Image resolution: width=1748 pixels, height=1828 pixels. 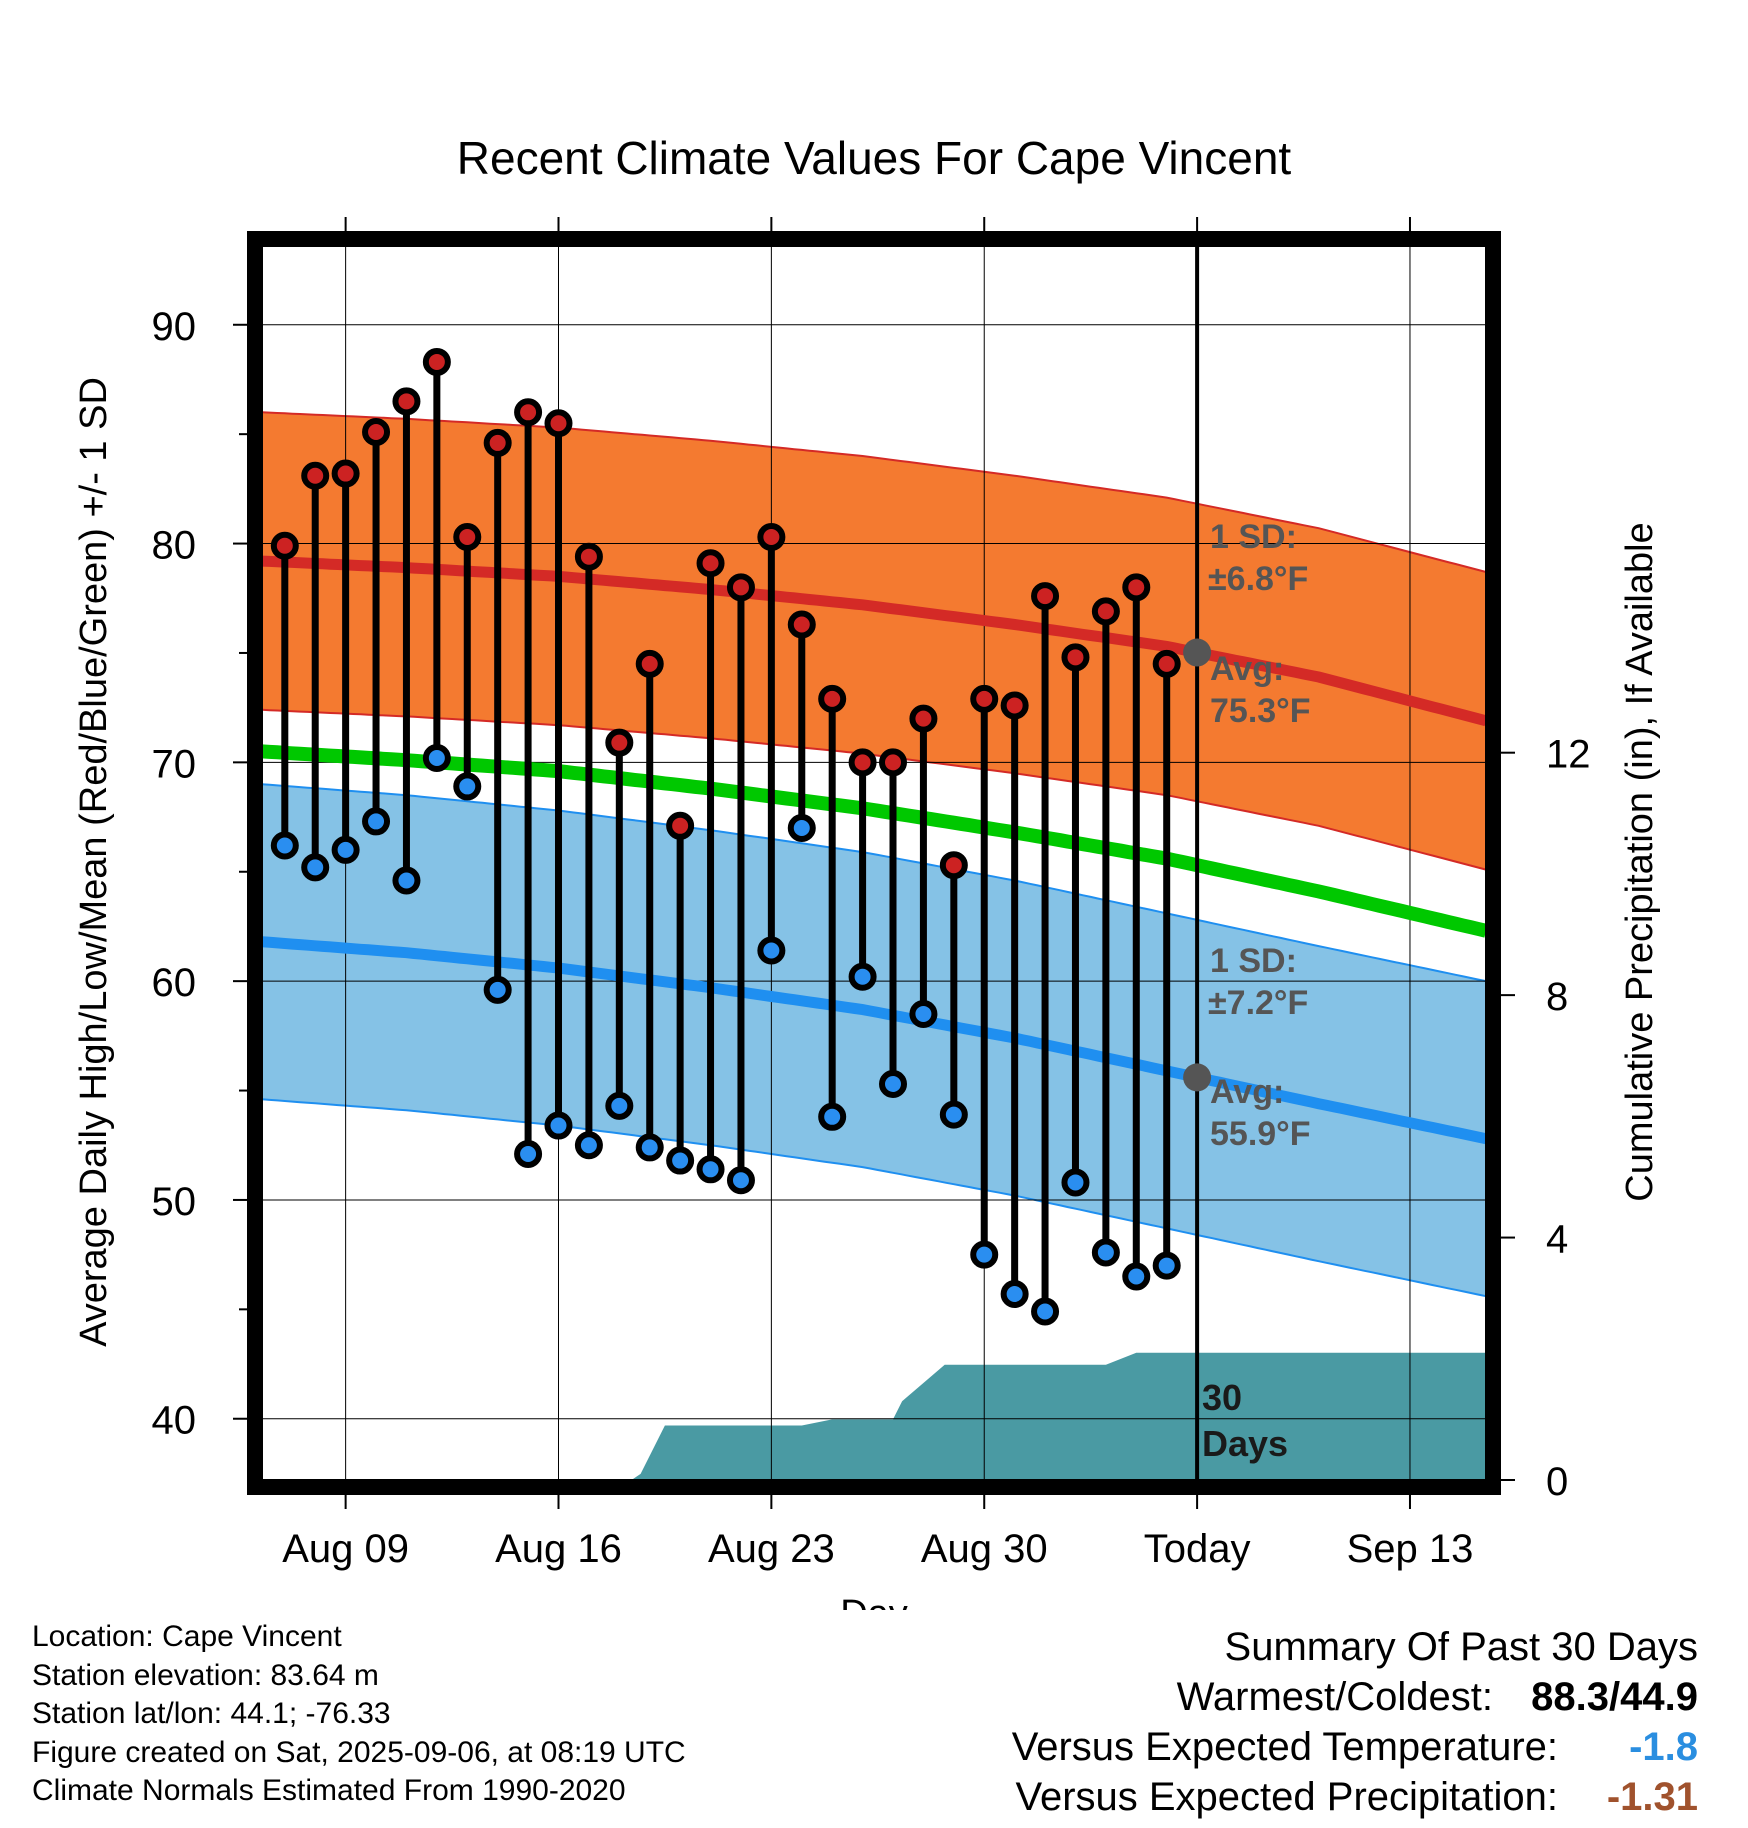 What do you see at coordinates (1334, 1697) in the screenshot?
I see `warmest-coldest-label: Warmest/Coldest:` at bounding box center [1334, 1697].